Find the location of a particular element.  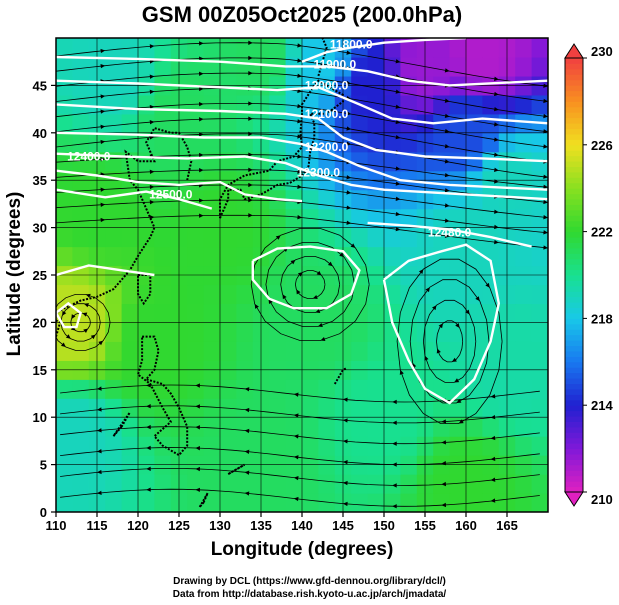

colorbar-label: 218 is located at coordinates (602, 318).